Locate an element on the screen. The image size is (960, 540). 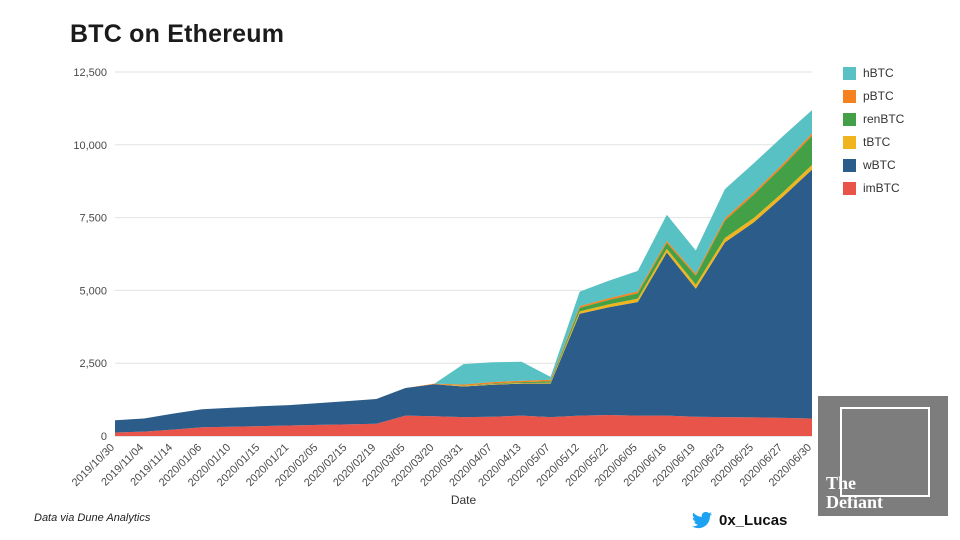
area-series-imBTC is located at coordinates (463, 425).